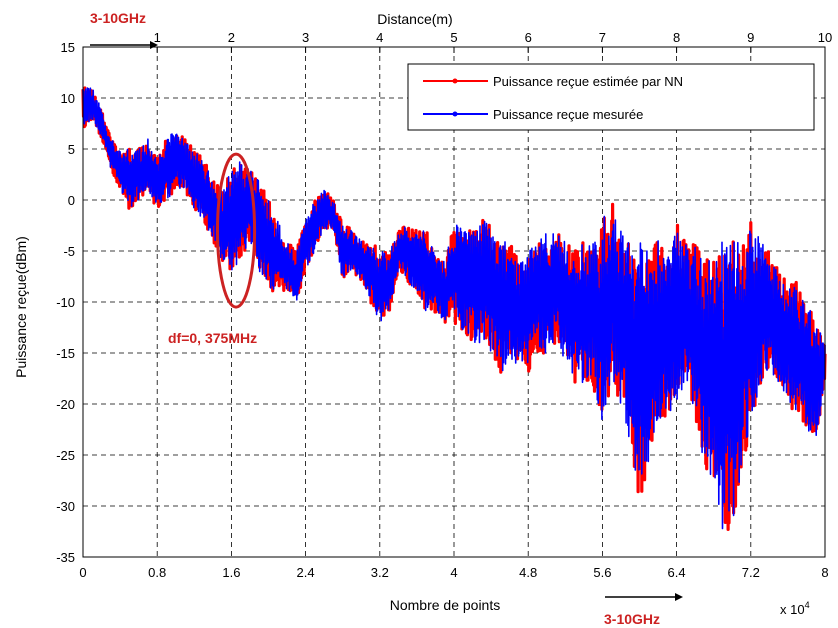  Describe the element at coordinates (455, 114) in the screenshot. I see `legend-marker-measured` at that location.